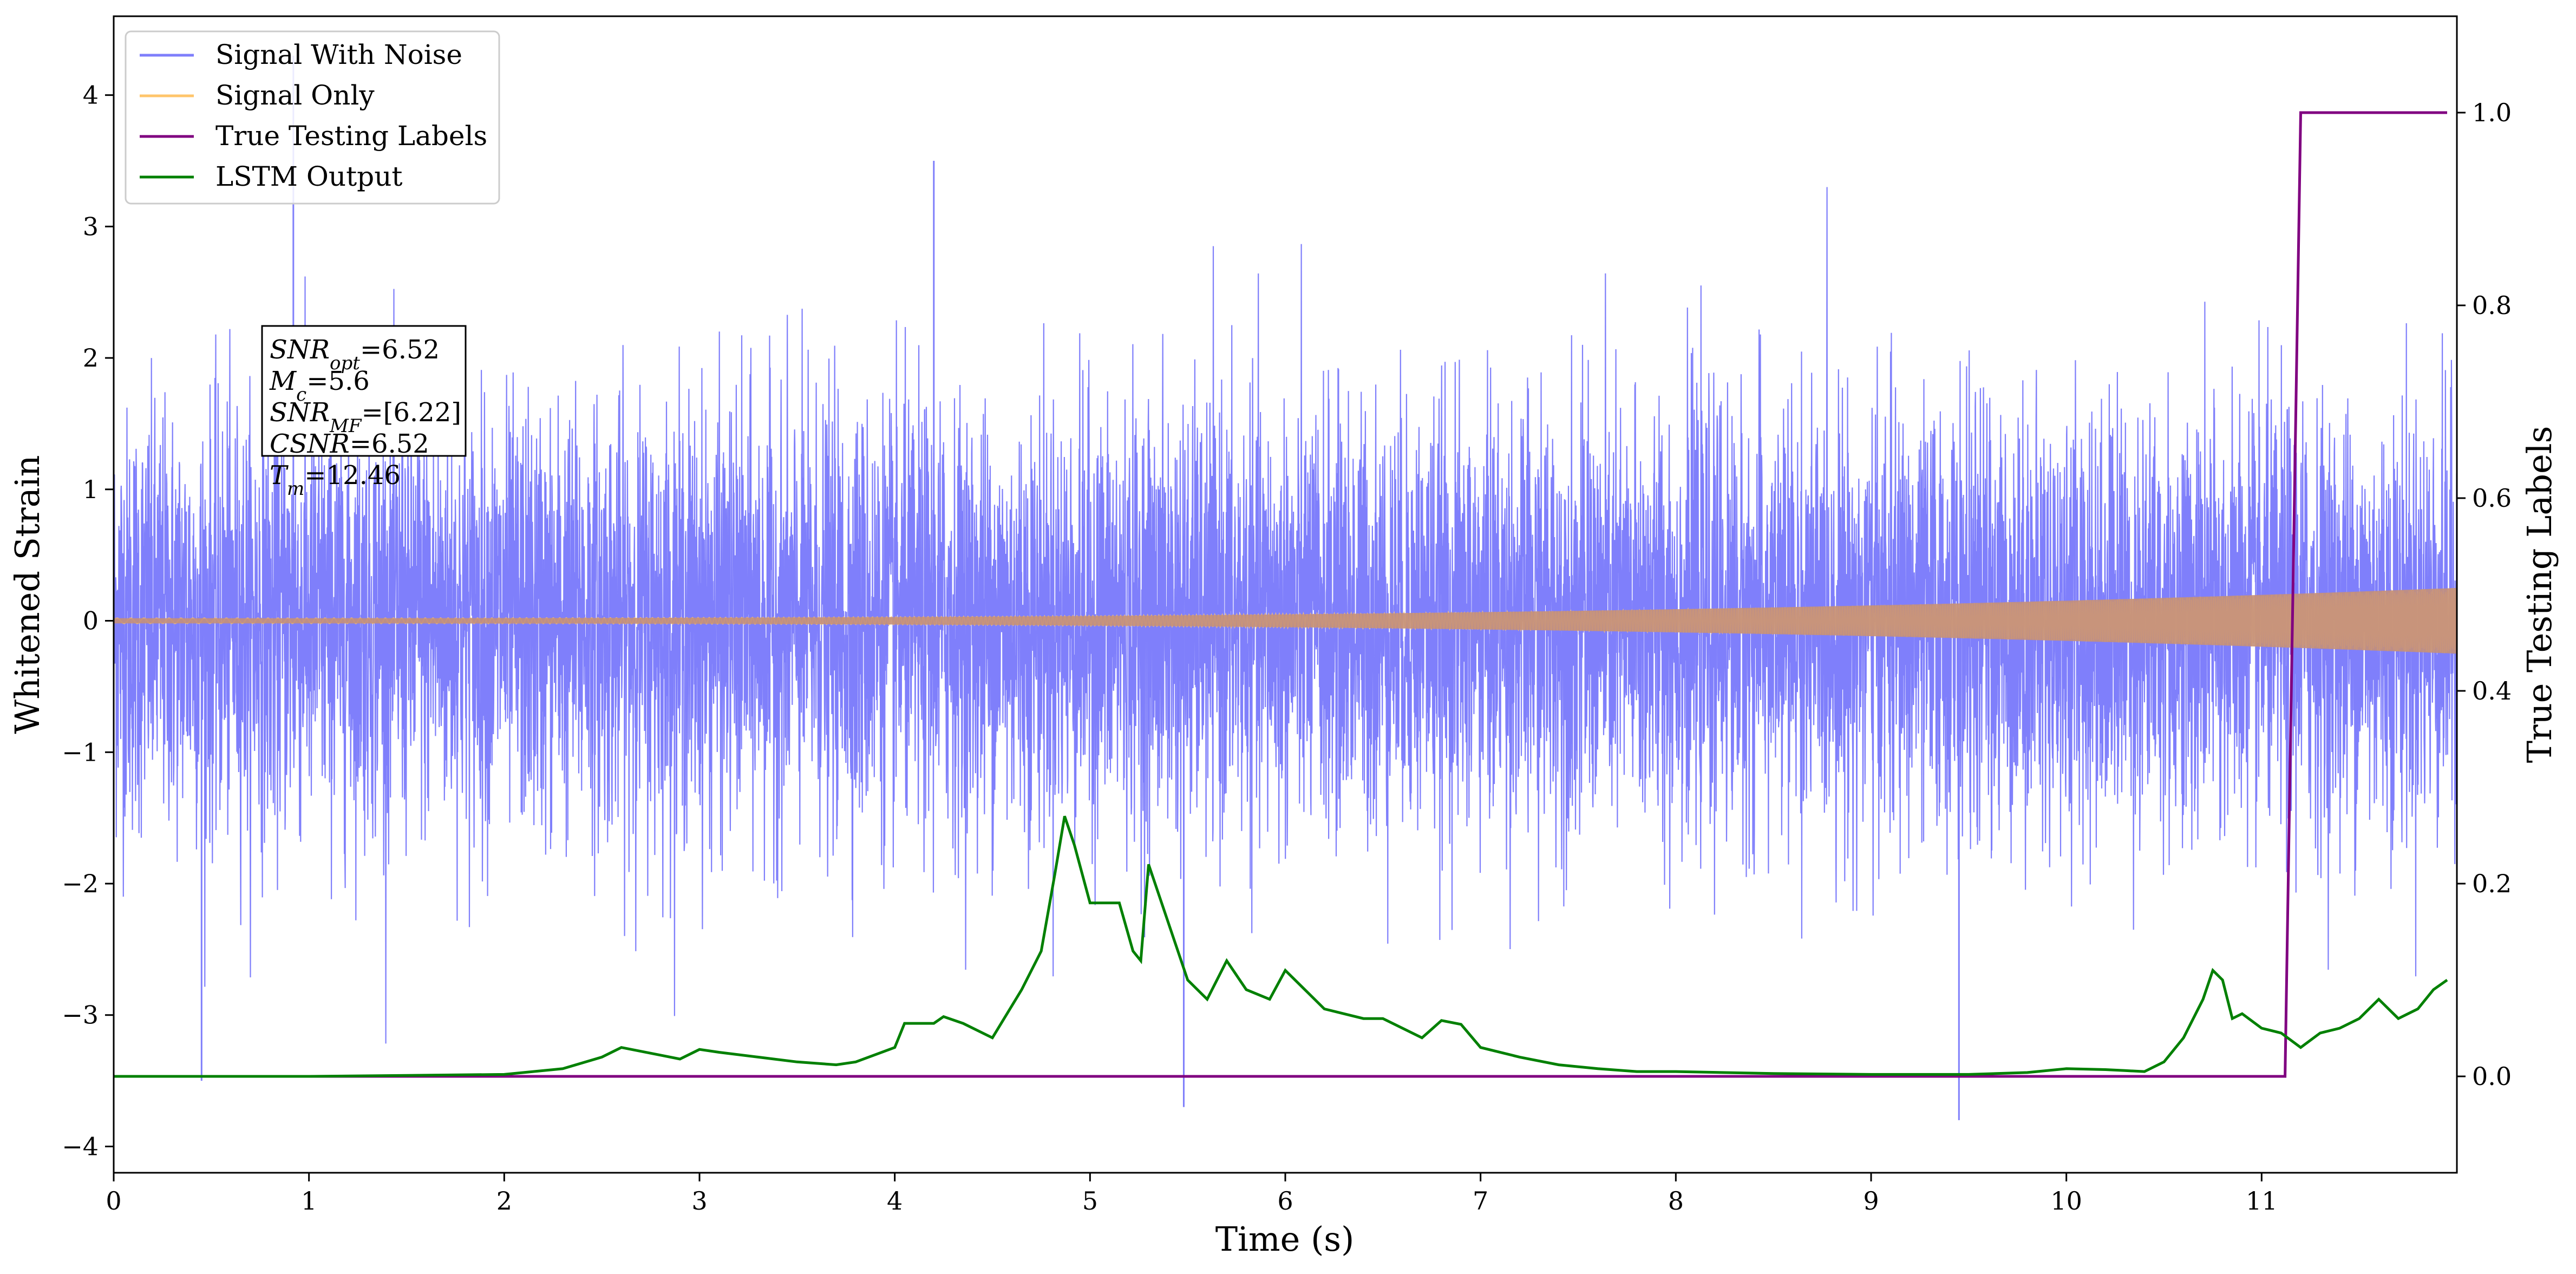 The width and height of the screenshot is (2576, 1274). Describe the element at coordinates (2066, 1201) in the screenshot. I see `x-tick-label: 10` at that location.